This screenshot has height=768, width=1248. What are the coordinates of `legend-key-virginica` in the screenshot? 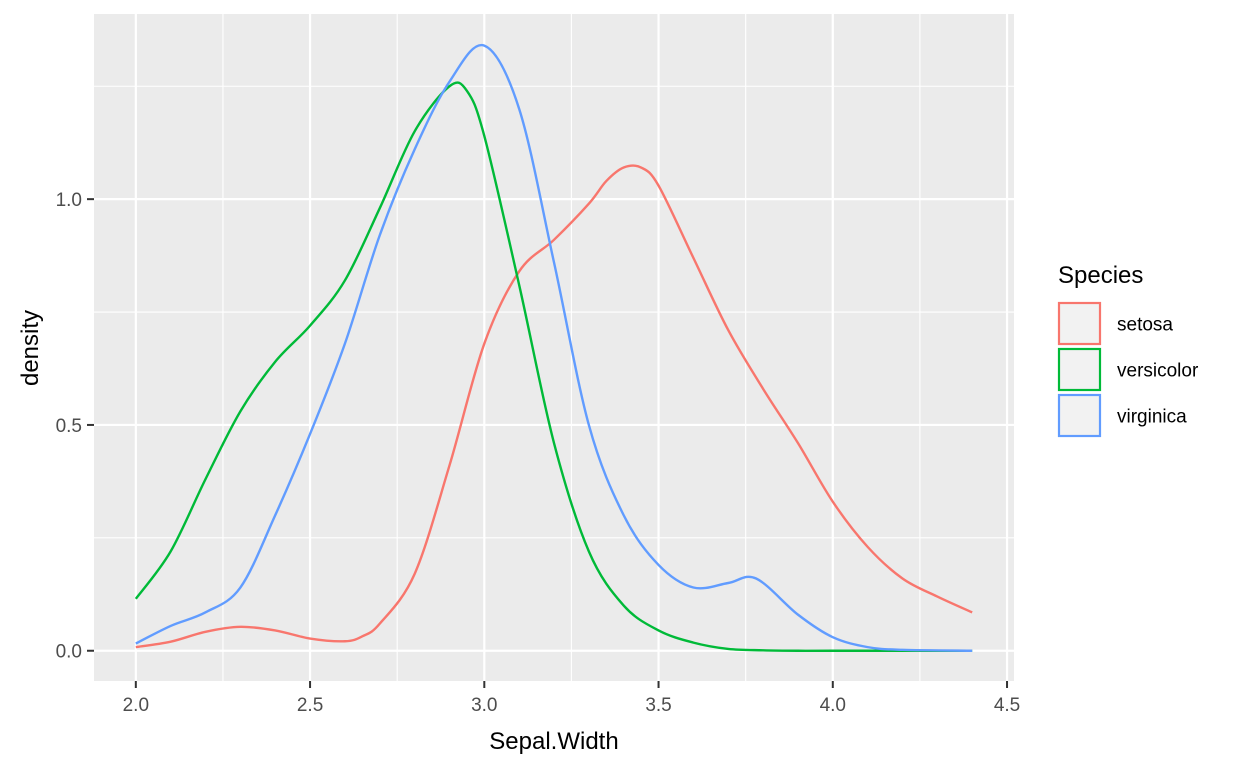 It's located at (1079, 415).